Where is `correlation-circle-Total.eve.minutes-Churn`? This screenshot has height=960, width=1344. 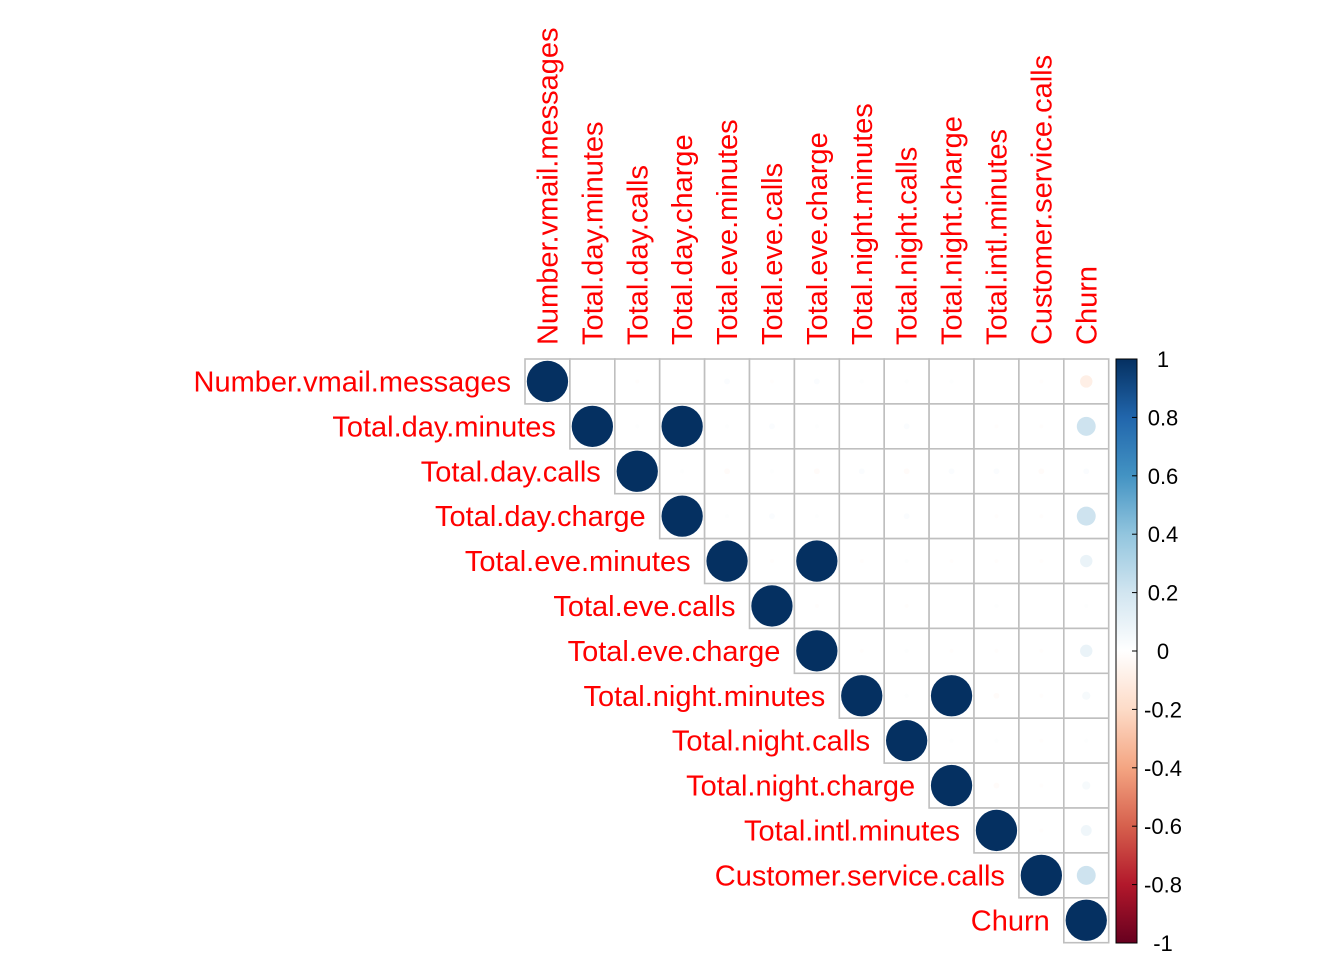
correlation-circle-Total.eve.minutes-Churn is located at coordinates (1086, 561).